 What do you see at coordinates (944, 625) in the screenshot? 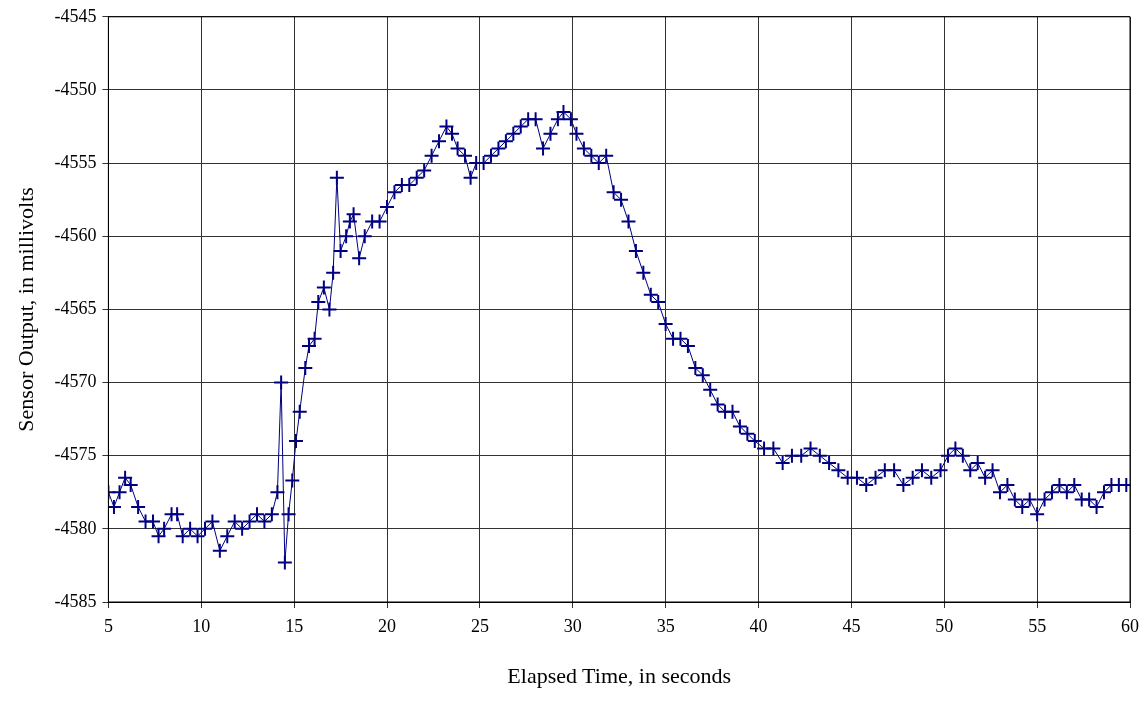
I see `x-tick-label: 50` at bounding box center [944, 625].